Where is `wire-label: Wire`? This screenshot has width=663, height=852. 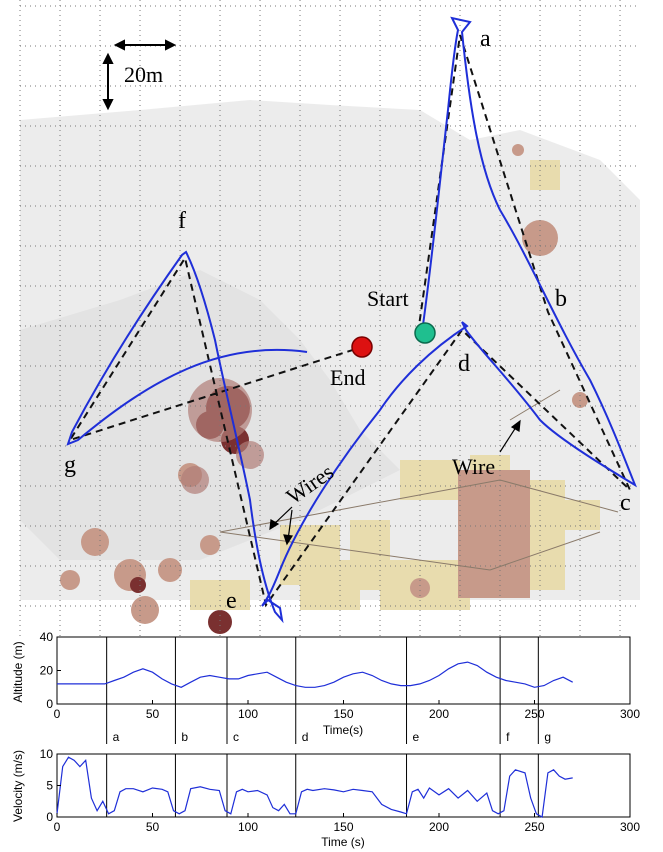 wire-label: Wire is located at coordinates (473, 466).